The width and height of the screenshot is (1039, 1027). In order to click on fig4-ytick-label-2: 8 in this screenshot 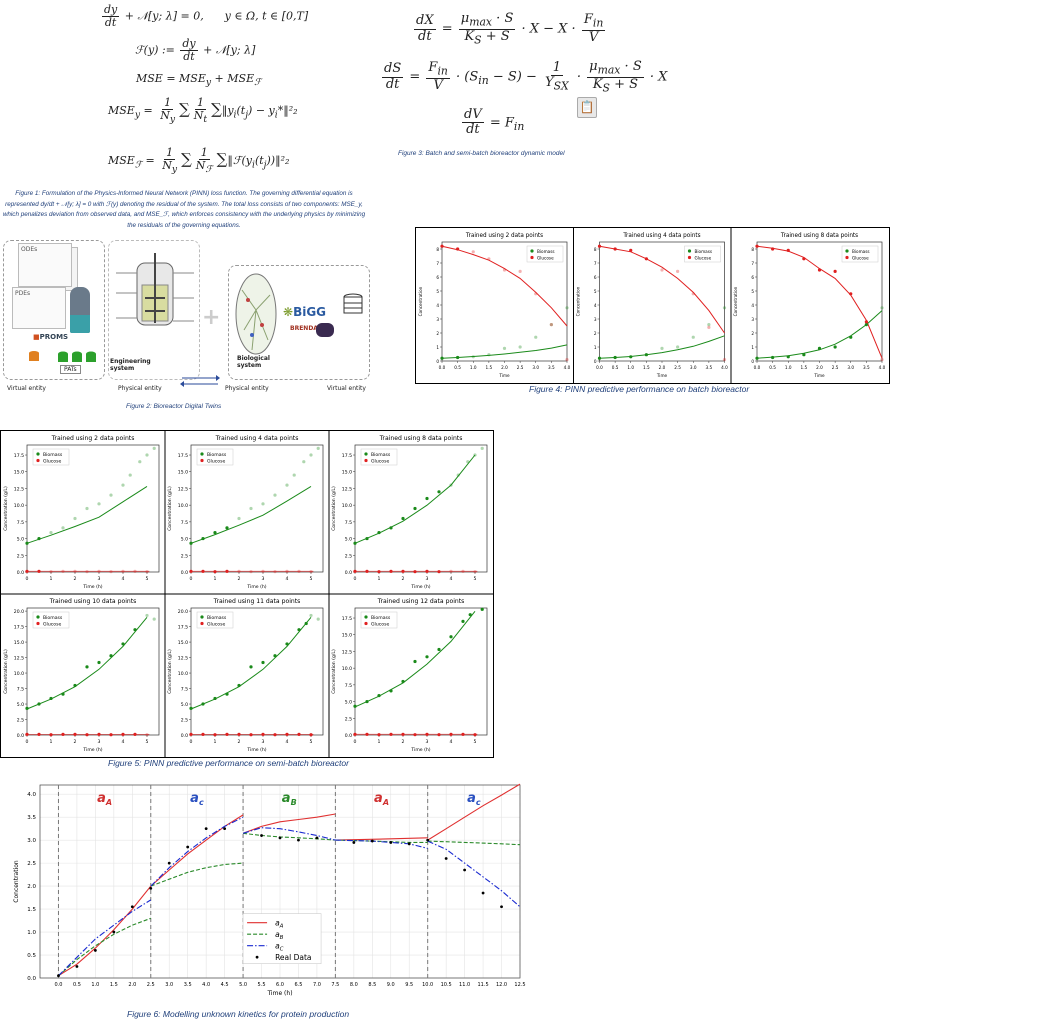, I will do `click(752, 249)`.